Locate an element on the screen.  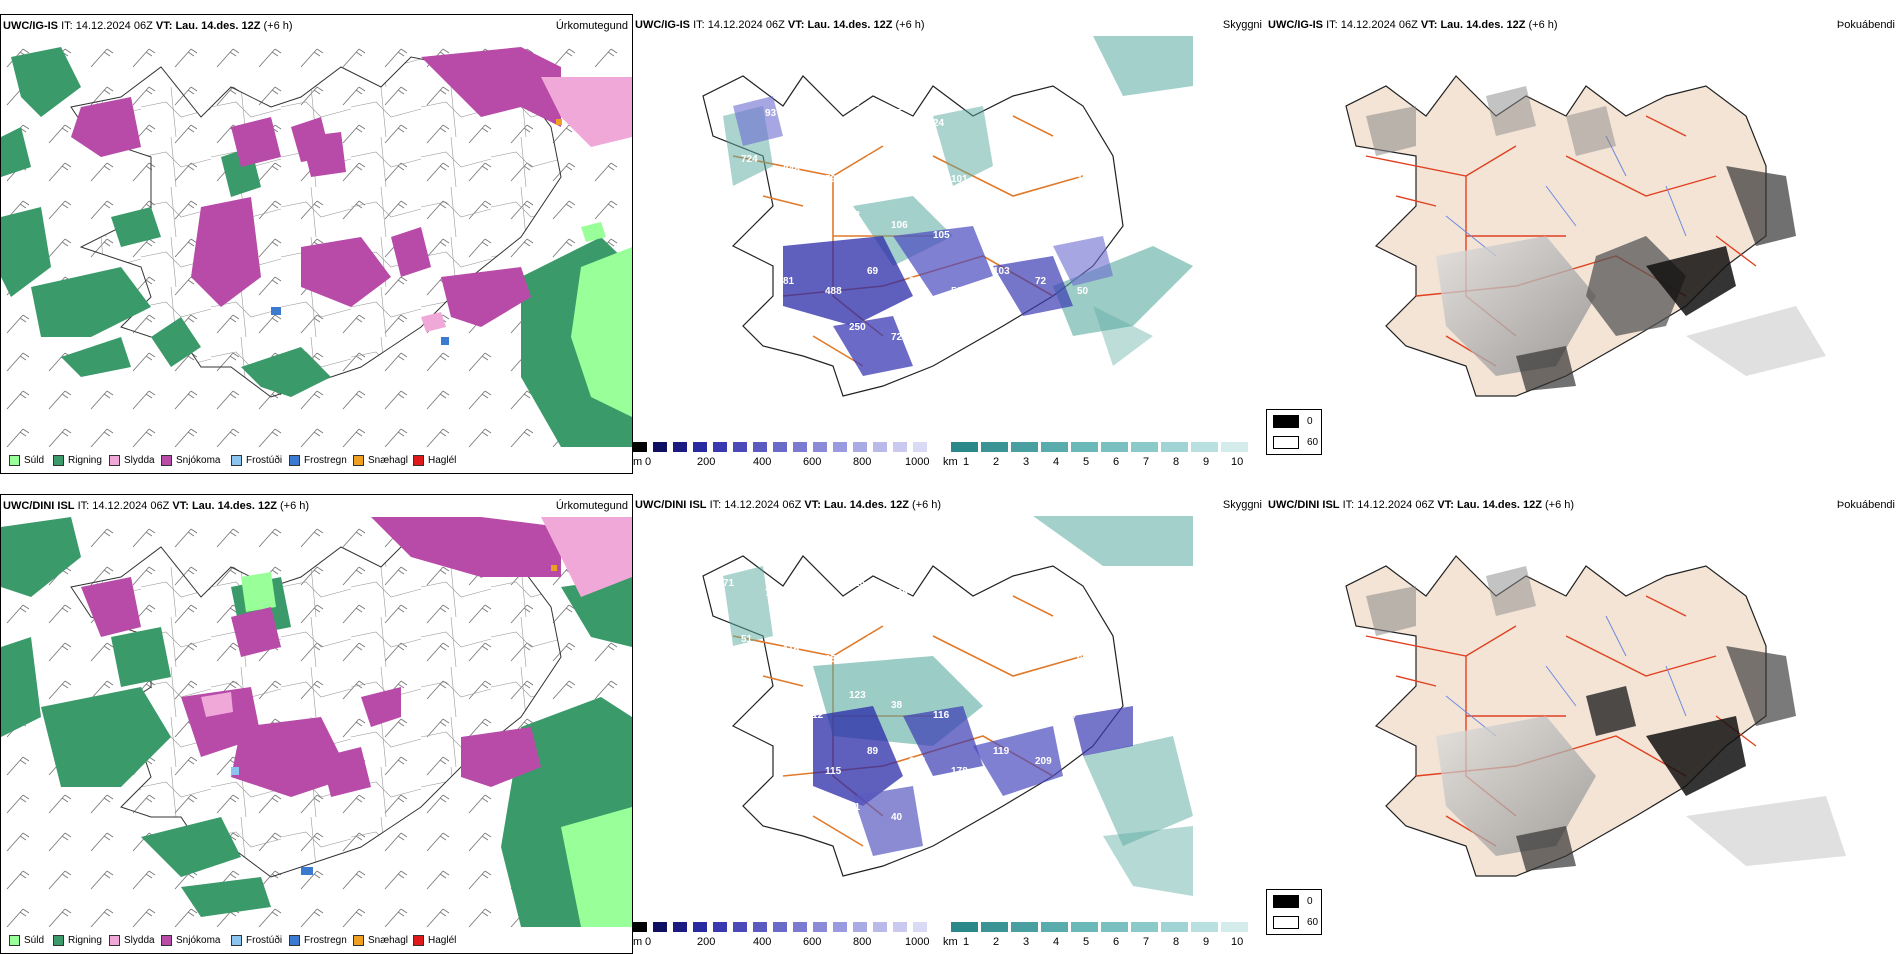
legend-item: Frostregn is located at coordinates (318, 461).